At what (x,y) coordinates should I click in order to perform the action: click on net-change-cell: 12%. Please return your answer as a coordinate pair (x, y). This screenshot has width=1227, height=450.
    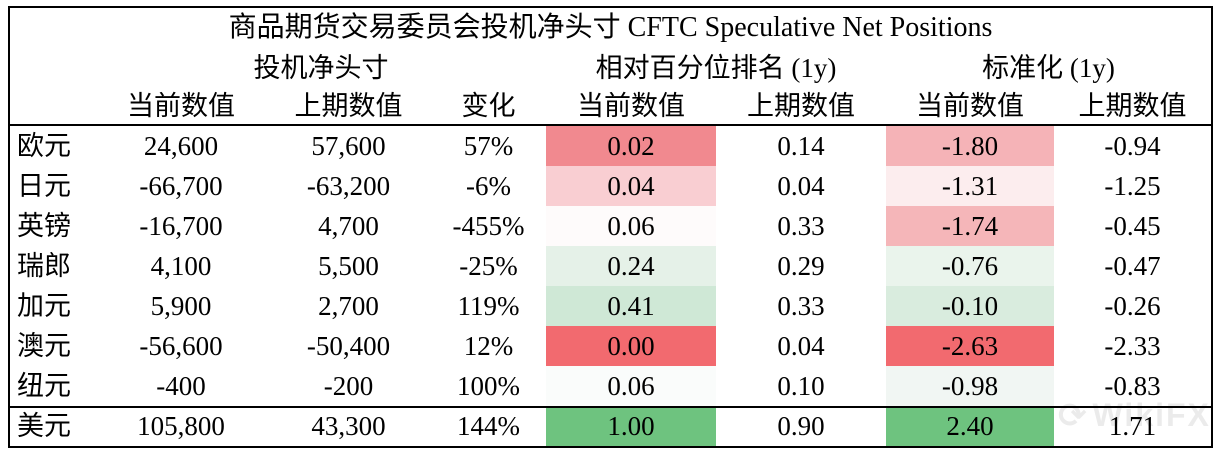
    Looking at the image, I should click on (488, 346).